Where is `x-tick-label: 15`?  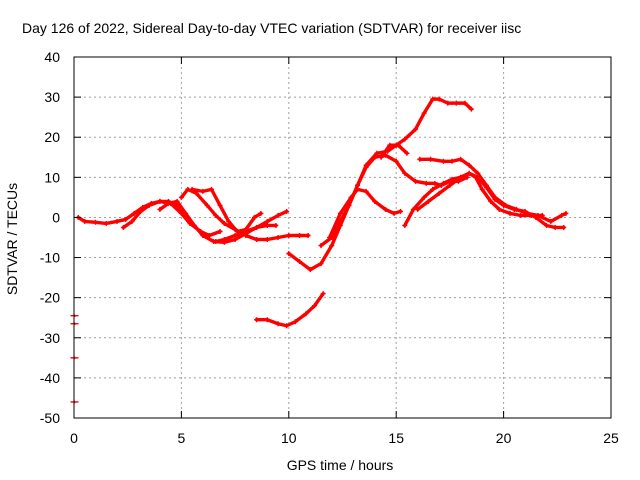 x-tick-label: 15 is located at coordinates (396, 438).